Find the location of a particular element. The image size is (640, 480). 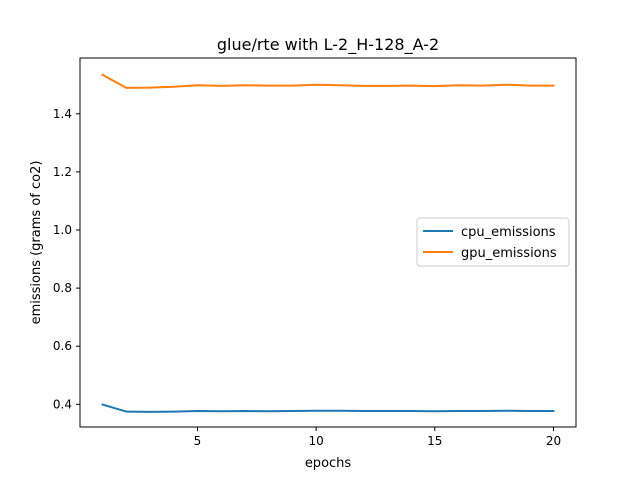

y-tick-label: 0.6 is located at coordinates (62, 346).